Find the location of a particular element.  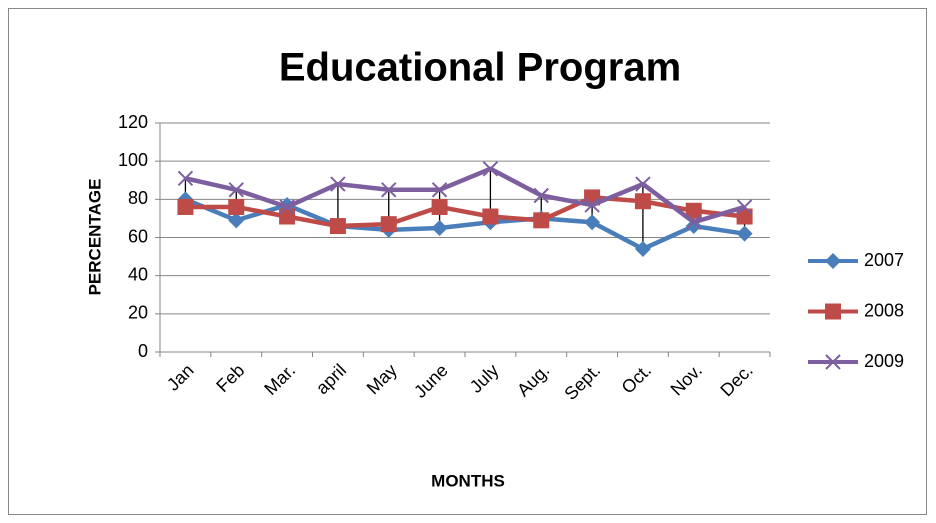

y-tick-label: 20 is located at coordinates (138, 313).